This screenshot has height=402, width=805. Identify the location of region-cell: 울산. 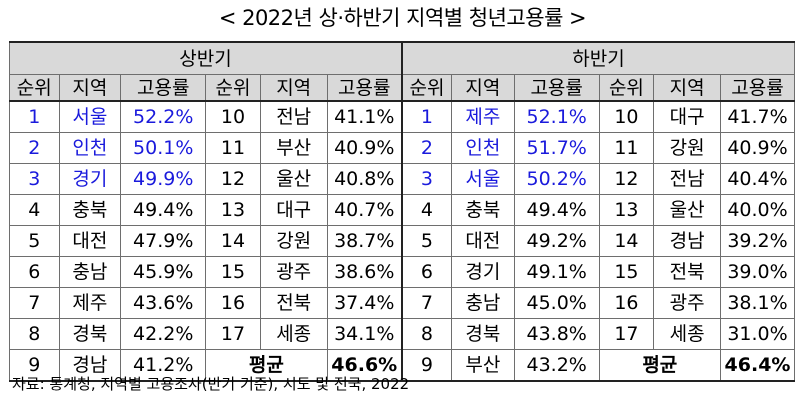
(687, 210).